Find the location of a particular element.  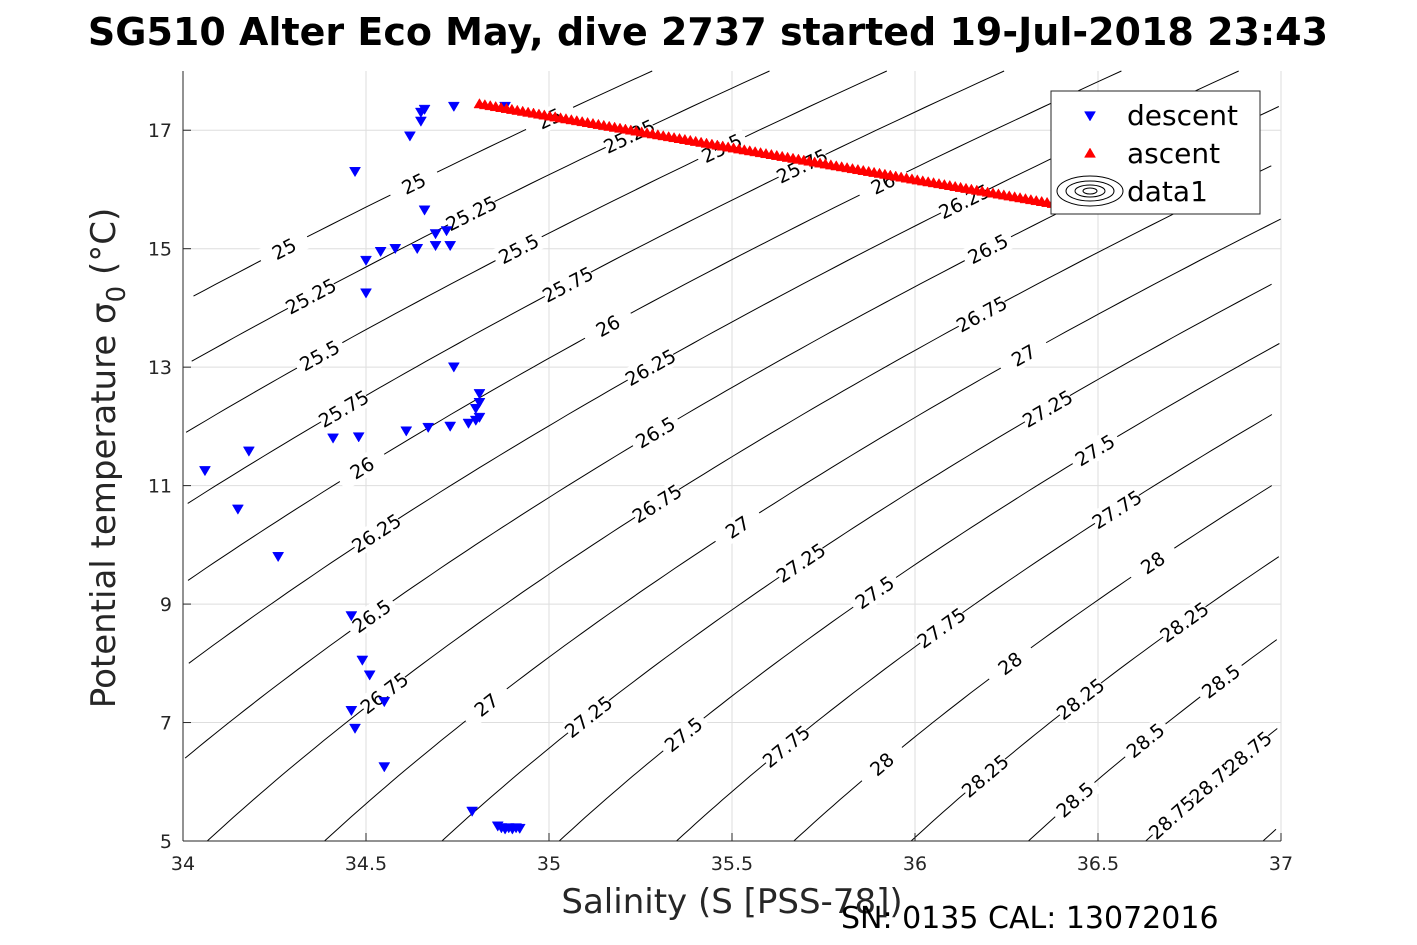

y-axis-label-subscript: 0 is located at coordinates (117, 294).